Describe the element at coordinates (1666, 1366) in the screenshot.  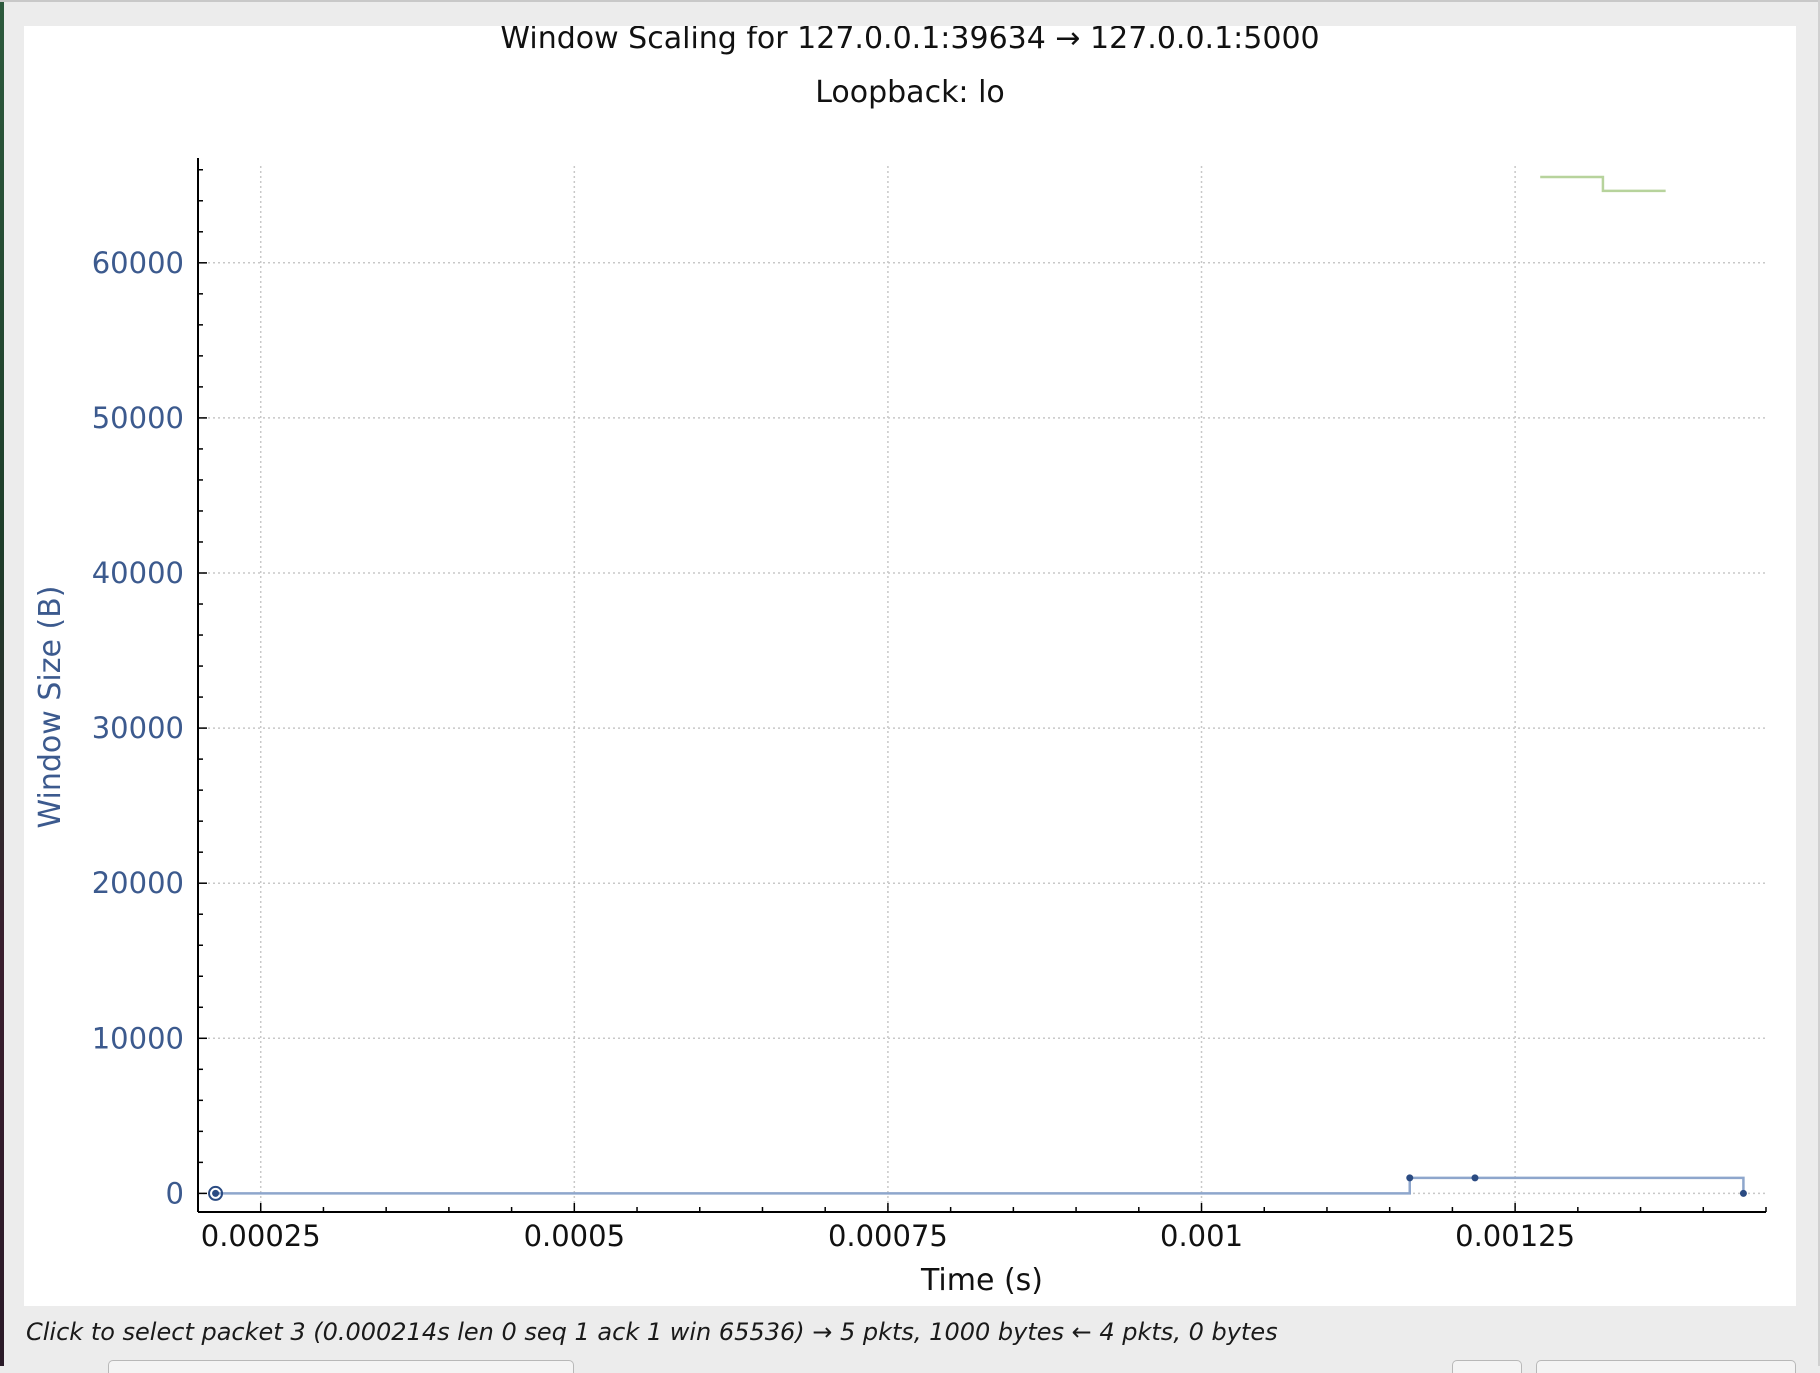
I see `save-as-button` at that location.